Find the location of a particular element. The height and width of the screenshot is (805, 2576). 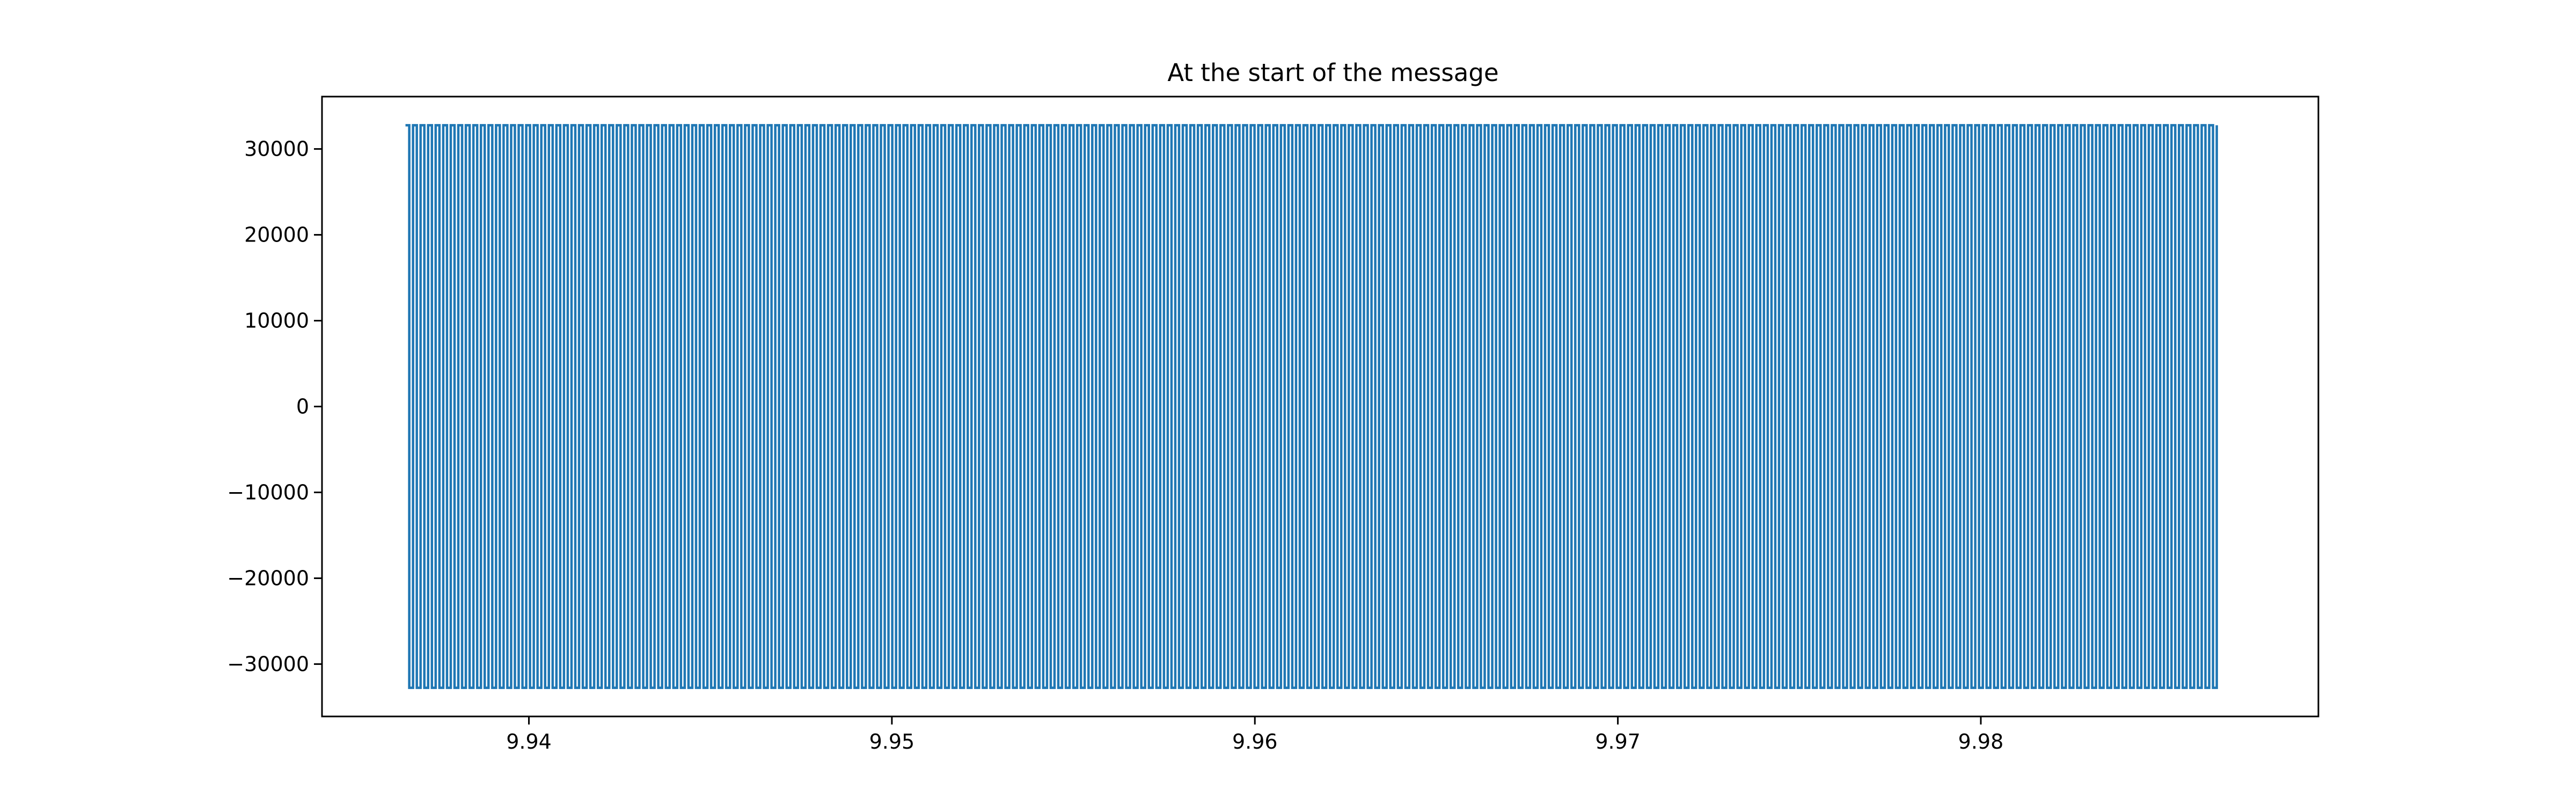

y-tick-label: 20000 is located at coordinates (276, 235).